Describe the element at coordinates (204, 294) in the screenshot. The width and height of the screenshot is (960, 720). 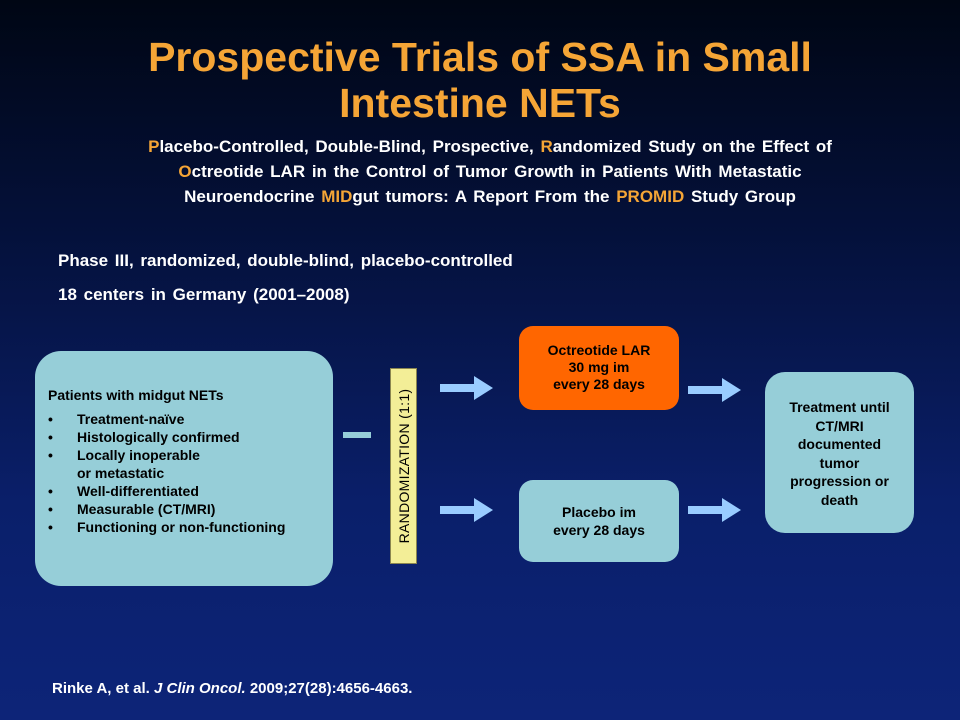
I see `study-centers-text: 18 centers in Germany (2001–2008)` at that location.